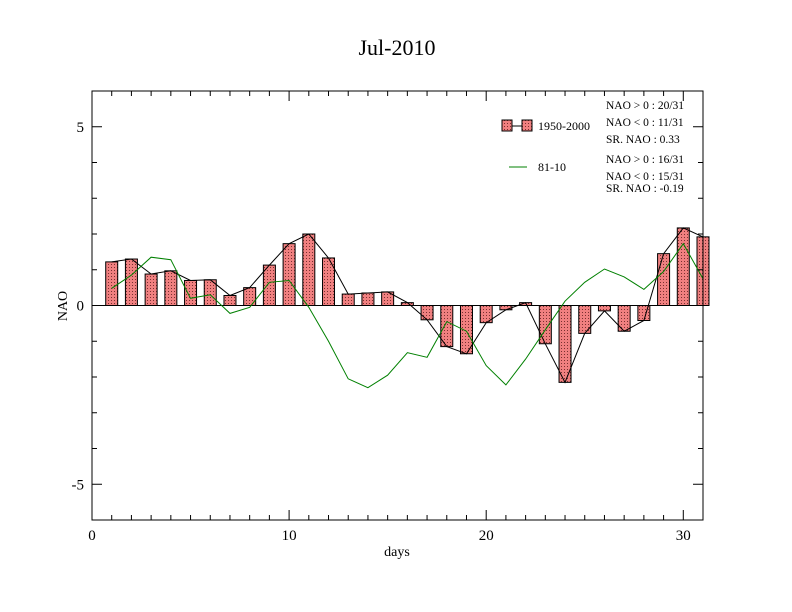 The image size is (792, 612). Describe the element at coordinates (645, 189) in the screenshot. I see `annotation-sr-nao-2: SR. NAO : -0.19` at that location.